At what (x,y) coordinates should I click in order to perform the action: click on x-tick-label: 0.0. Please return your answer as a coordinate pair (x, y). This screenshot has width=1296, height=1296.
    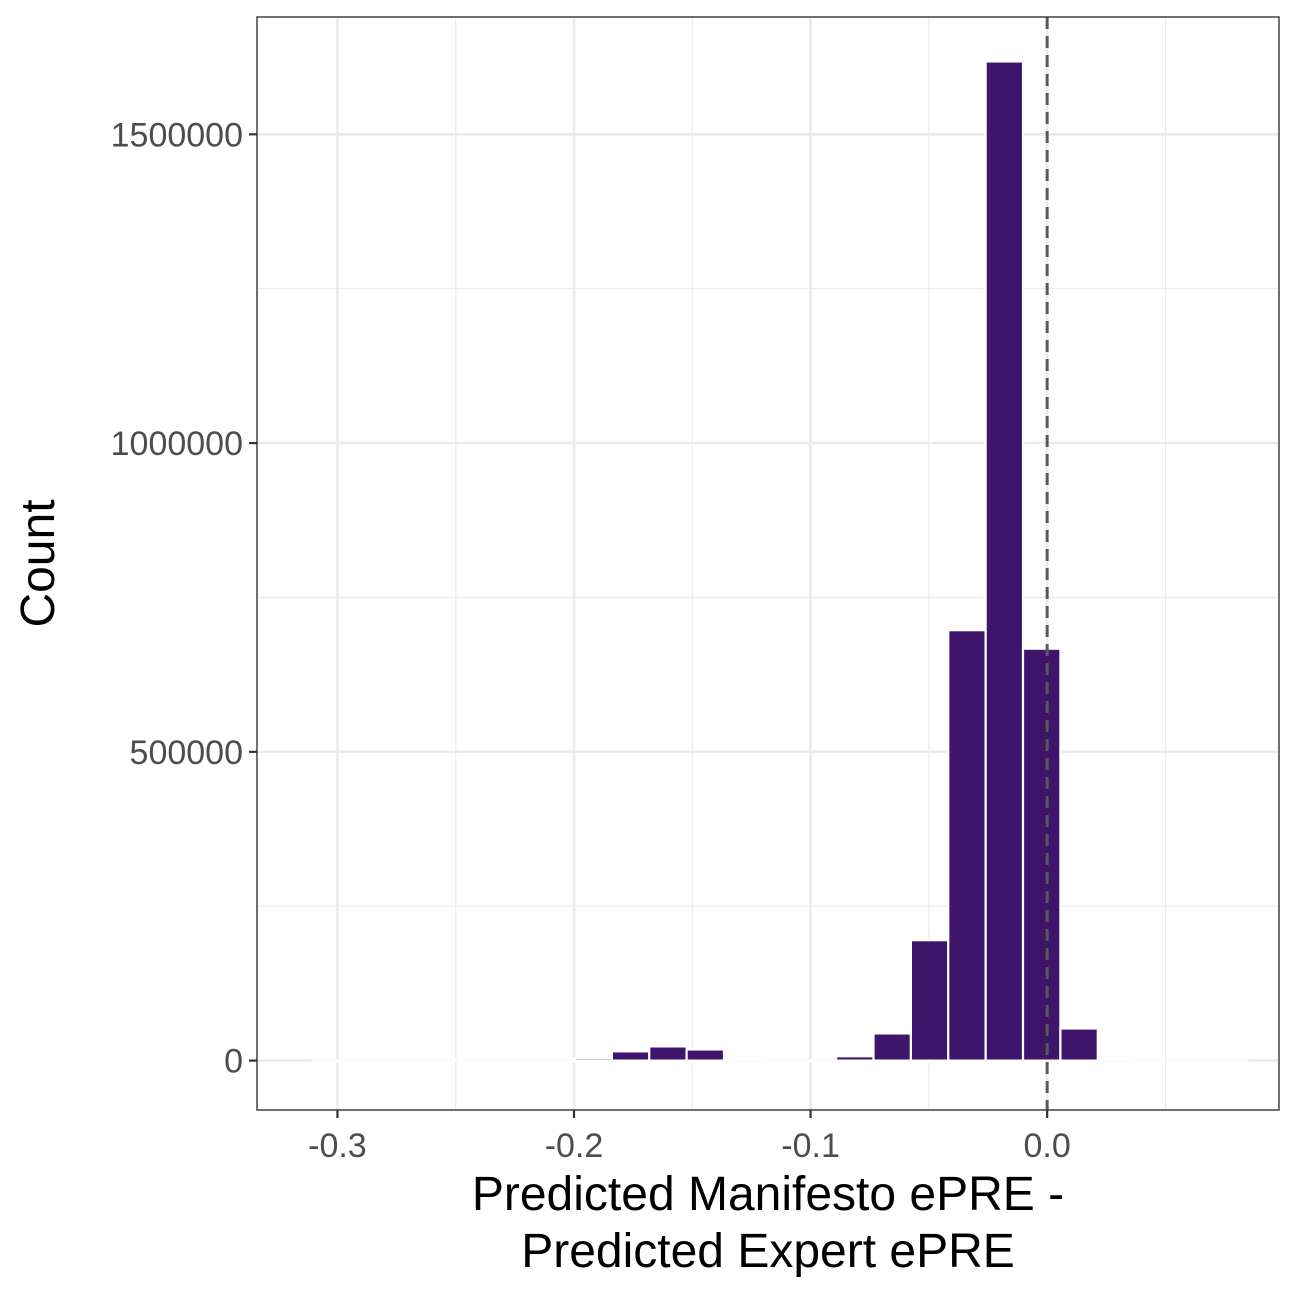
    Looking at the image, I should click on (1047, 1146).